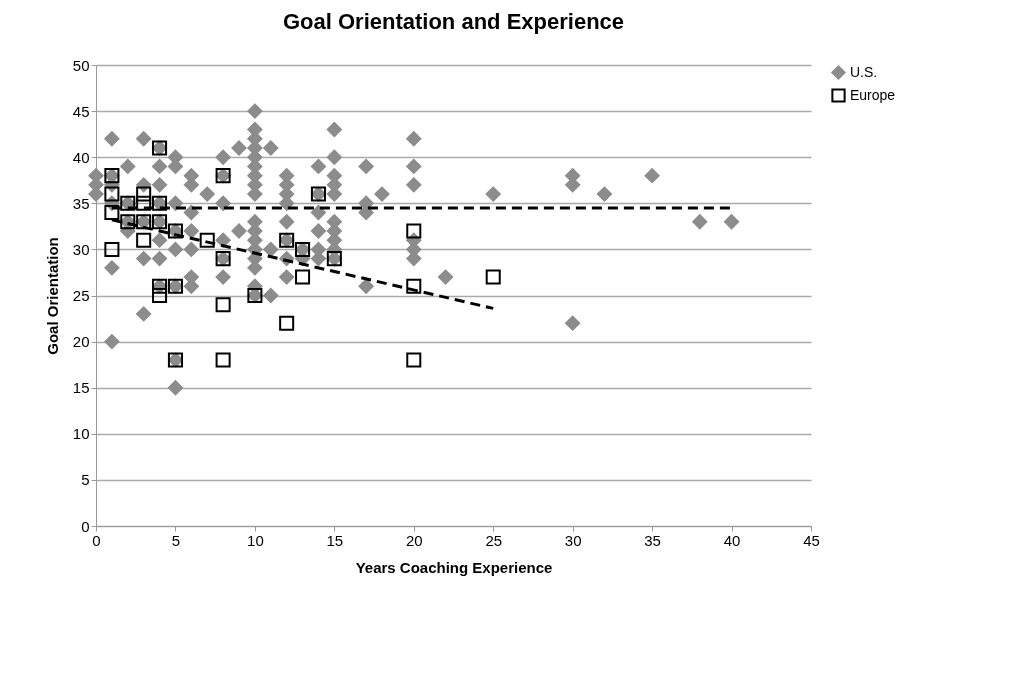 The height and width of the screenshot is (684, 1032). What do you see at coordinates (81, 295) in the screenshot?
I see `y-tick-label: 25` at bounding box center [81, 295].